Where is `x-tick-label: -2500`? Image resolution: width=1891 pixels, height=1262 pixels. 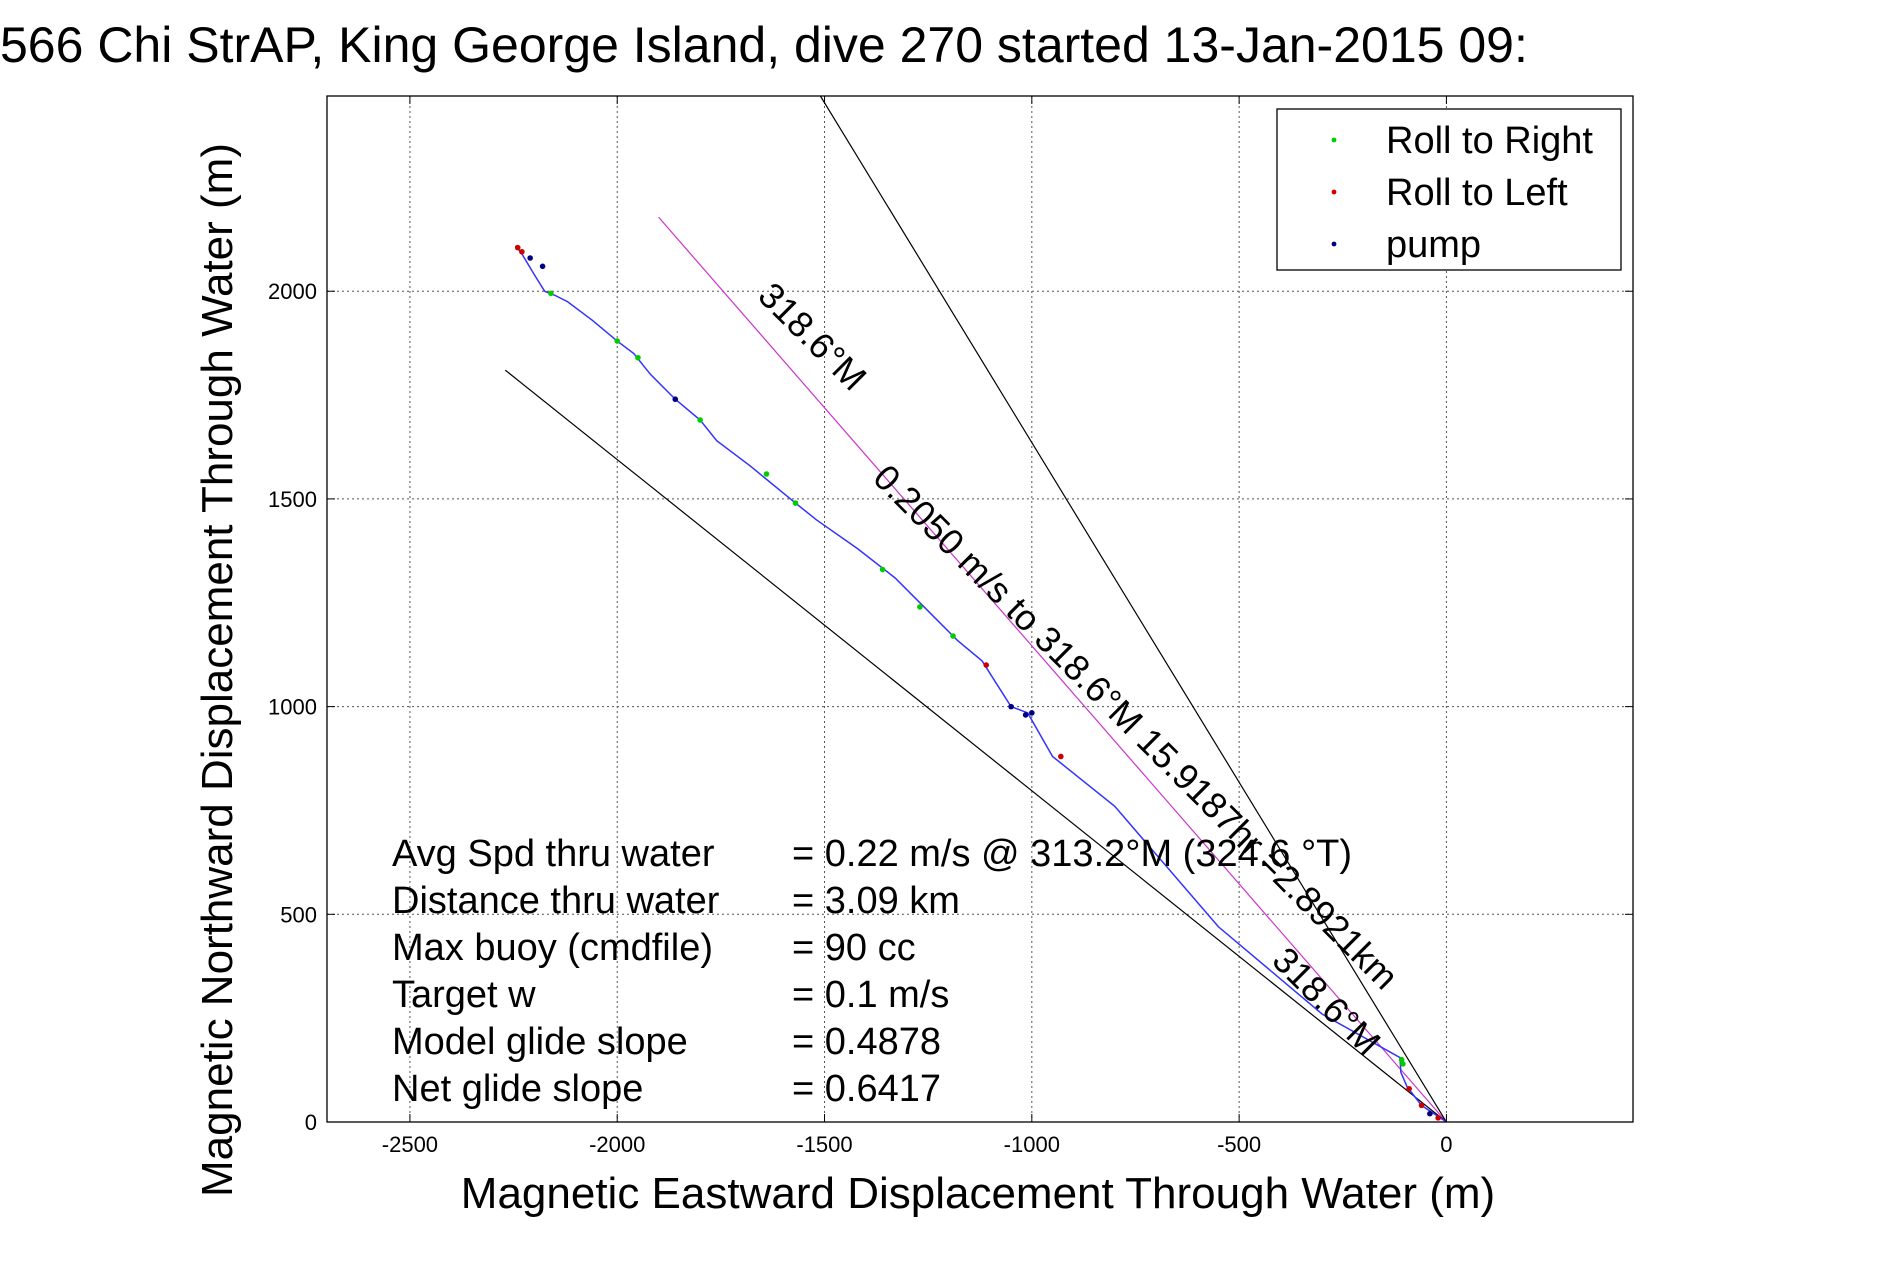 x-tick-label: -2500 is located at coordinates (410, 1144).